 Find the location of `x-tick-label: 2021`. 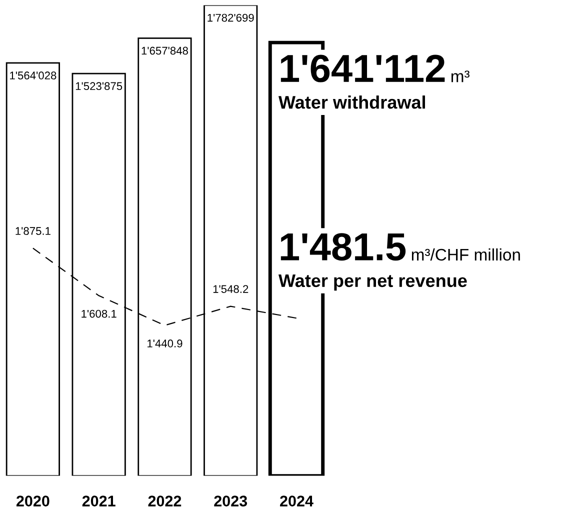

x-tick-label: 2021 is located at coordinates (99, 501).